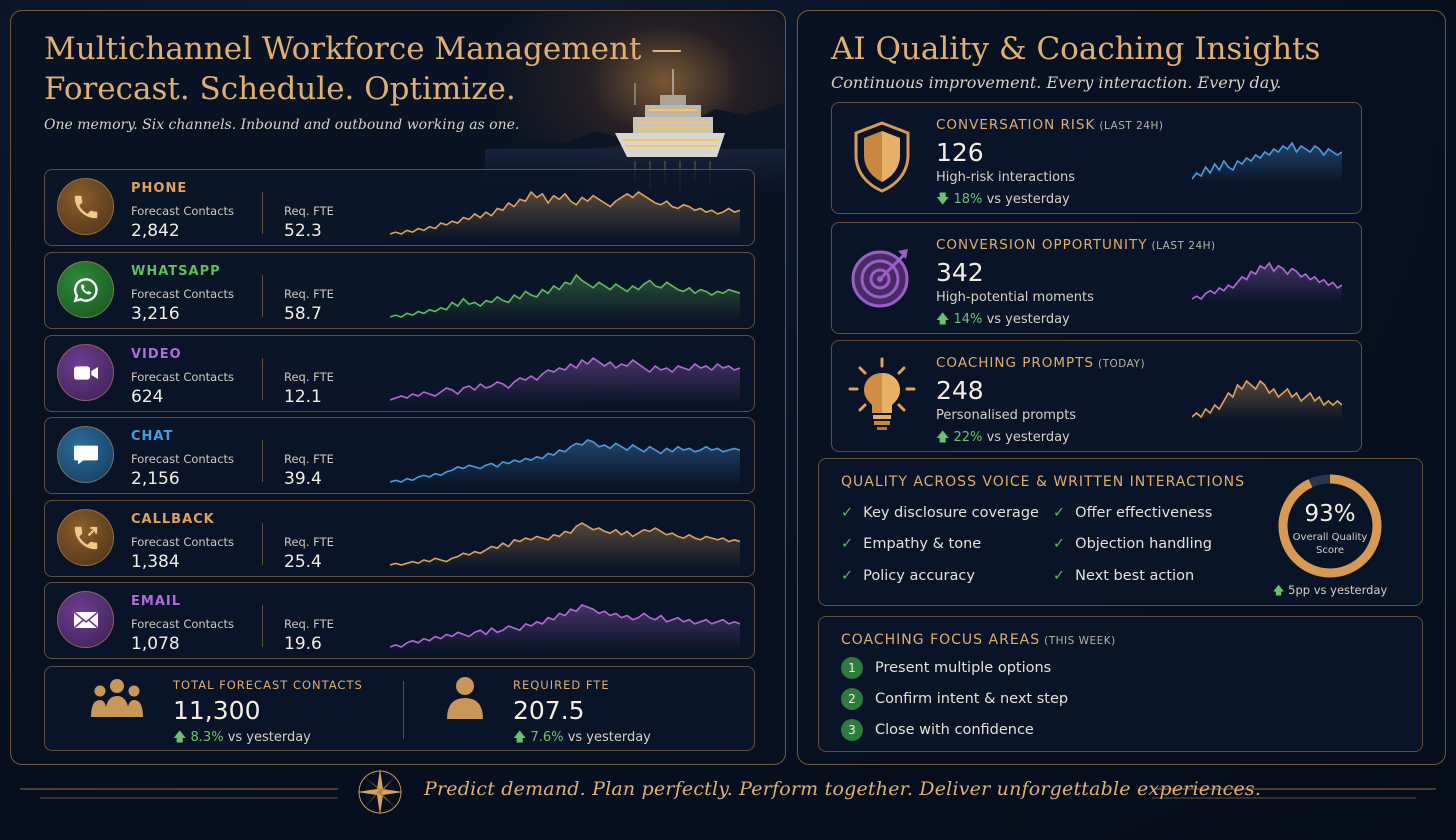 The image size is (1456, 840). Describe the element at coordinates (1076, 245) in the screenshot. I see `metric-title: CONVERSION OPPORTUNITY (LAST 24H)` at that location.